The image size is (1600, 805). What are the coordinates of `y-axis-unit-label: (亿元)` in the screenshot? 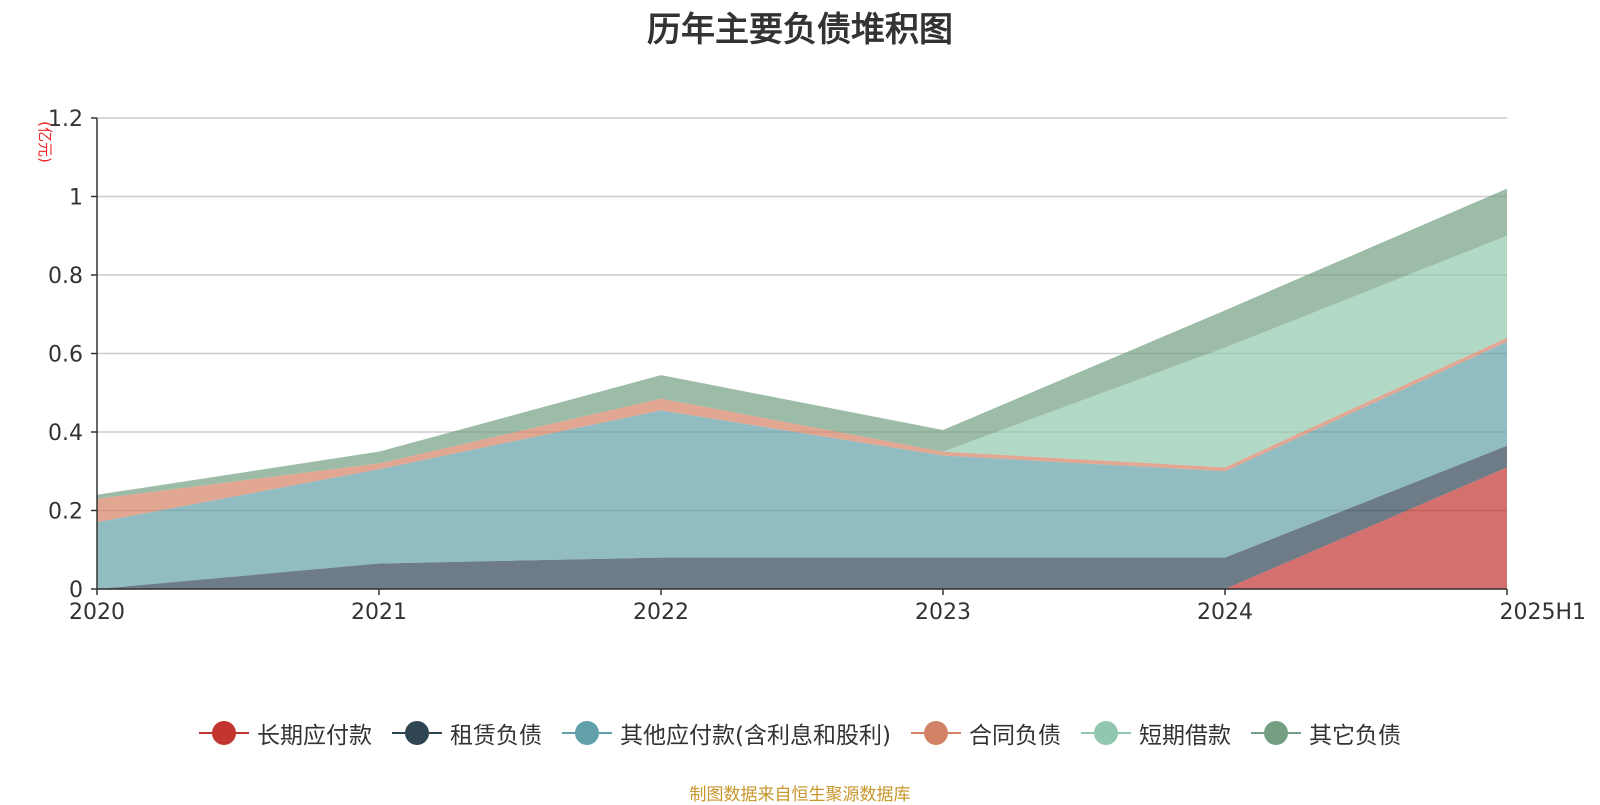 It's located at (45, 142).